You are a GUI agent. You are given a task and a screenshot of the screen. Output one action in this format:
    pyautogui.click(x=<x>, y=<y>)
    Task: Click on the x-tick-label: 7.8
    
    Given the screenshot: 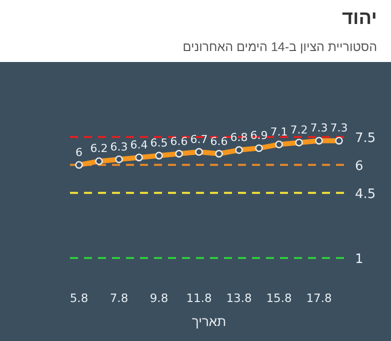 What is the action you would take?
    pyautogui.click(x=119, y=298)
    